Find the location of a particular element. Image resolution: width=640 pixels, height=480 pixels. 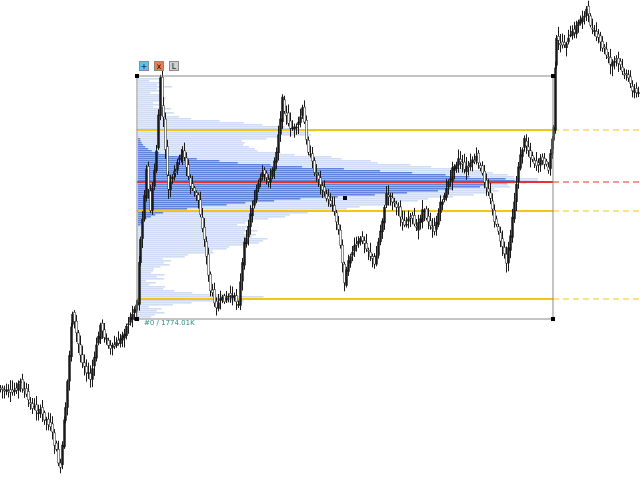

expand-button: + is located at coordinates (144, 66).